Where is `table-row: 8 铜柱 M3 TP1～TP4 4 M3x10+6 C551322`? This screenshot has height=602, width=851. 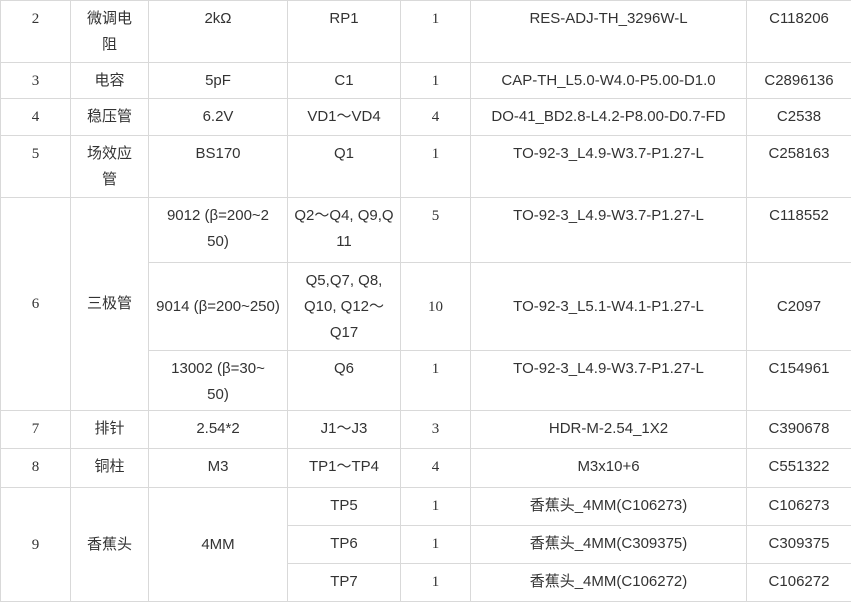
table-row: 8 铜柱 M3 TP1～TP4 4 M3x10+6 C551322 is located at coordinates (426, 468).